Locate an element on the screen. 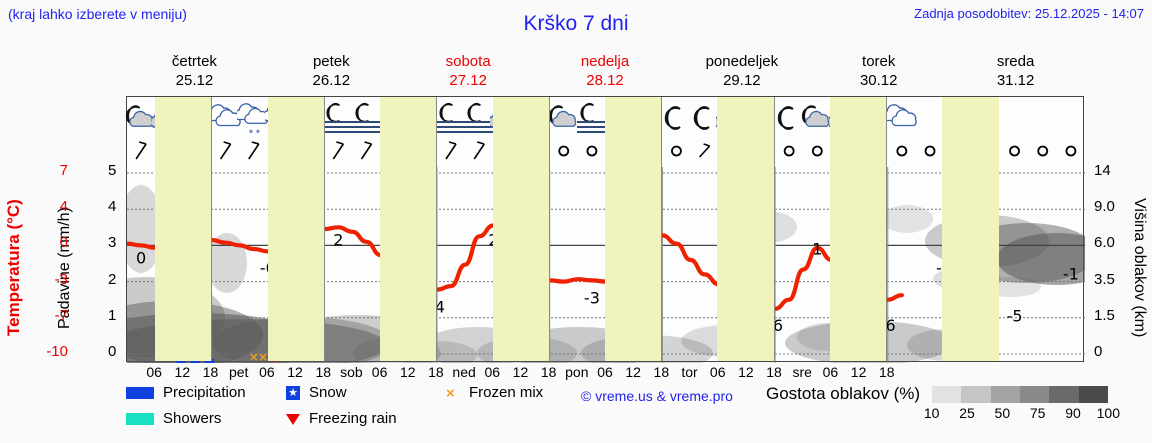 The image size is (1152, 443). day-name: torek is located at coordinates (879, 61).